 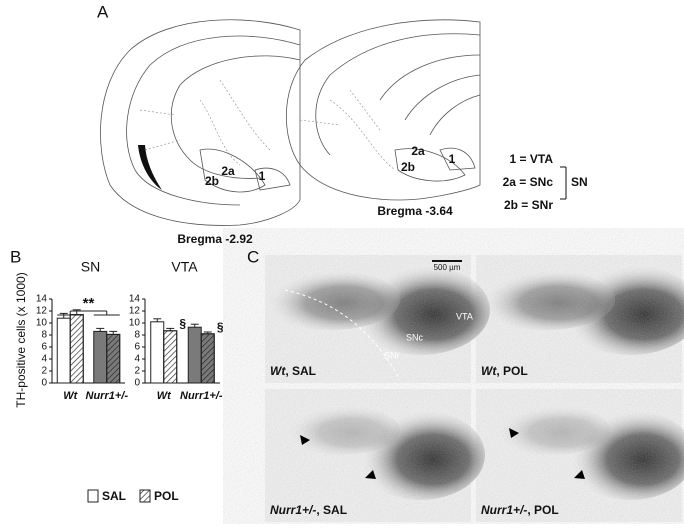 What do you see at coordinates (93, 496) in the screenshot?
I see `legend-swatch` at bounding box center [93, 496].